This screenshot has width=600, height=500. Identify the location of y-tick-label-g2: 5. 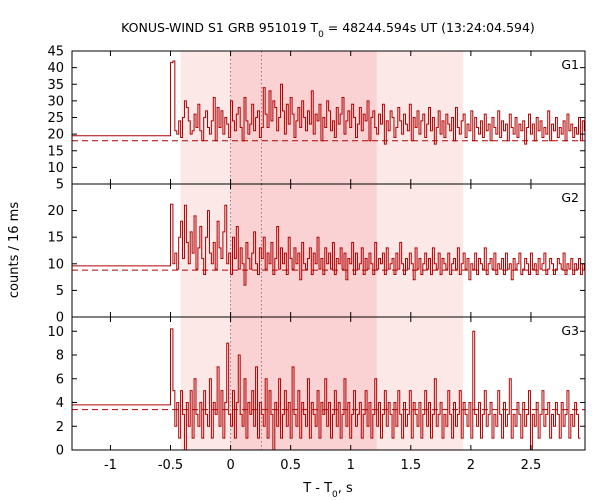
(60, 291).